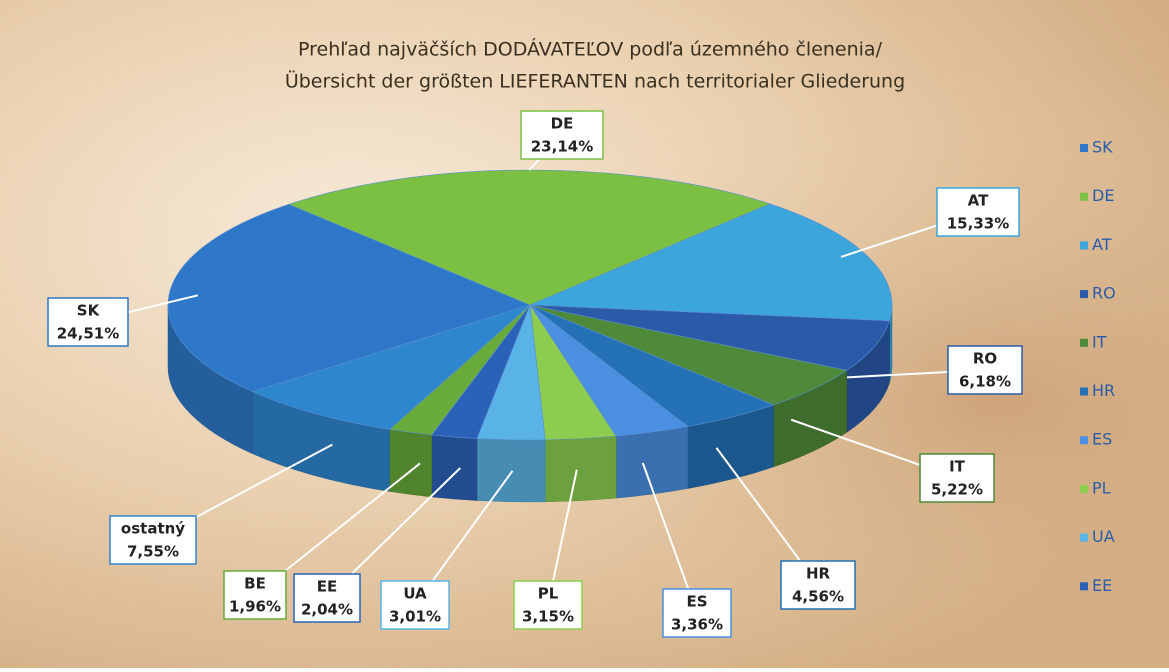 Image resolution: width=1169 pixels, height=672 pixels. What do you see at coordinates (415, 617) in the screenshot?
I see `label-value: 3,01%` at bounding box center [415, 617].